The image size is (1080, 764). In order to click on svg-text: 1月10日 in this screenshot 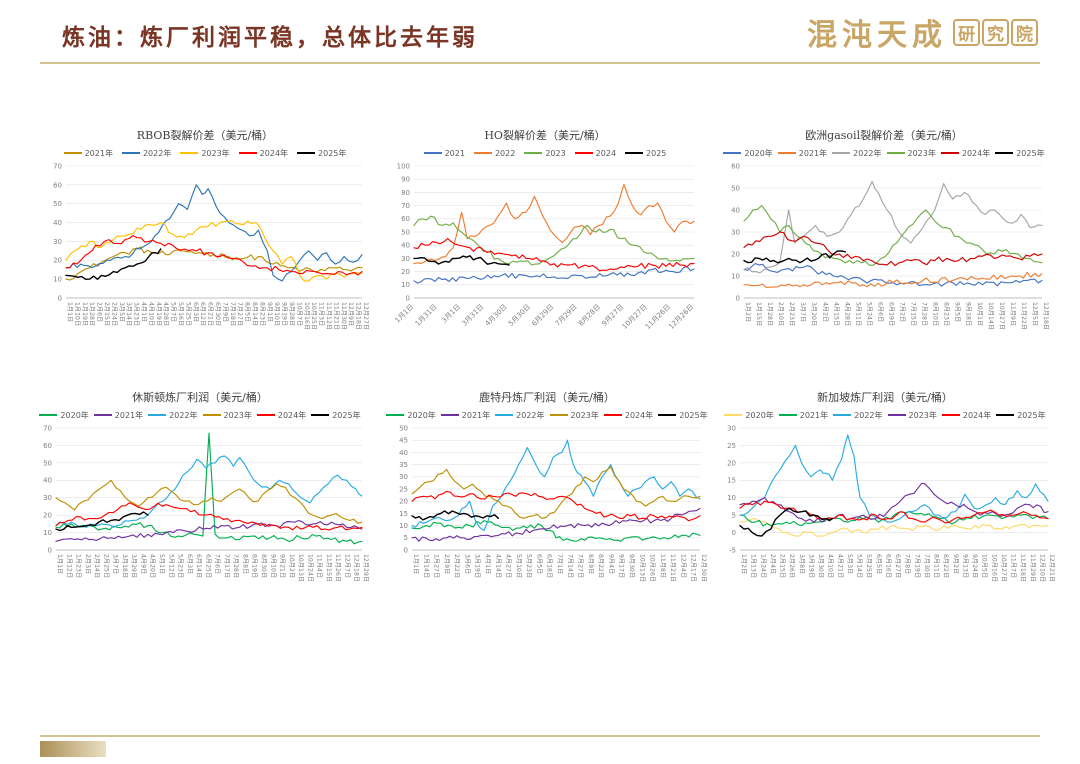, I will do `click(76, 314)`.